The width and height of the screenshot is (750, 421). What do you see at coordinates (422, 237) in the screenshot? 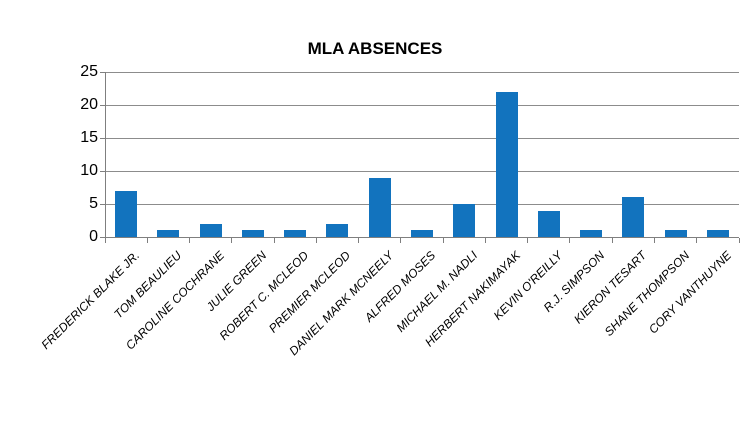
I see `x-axis-line` at bounding box center [422, 237].